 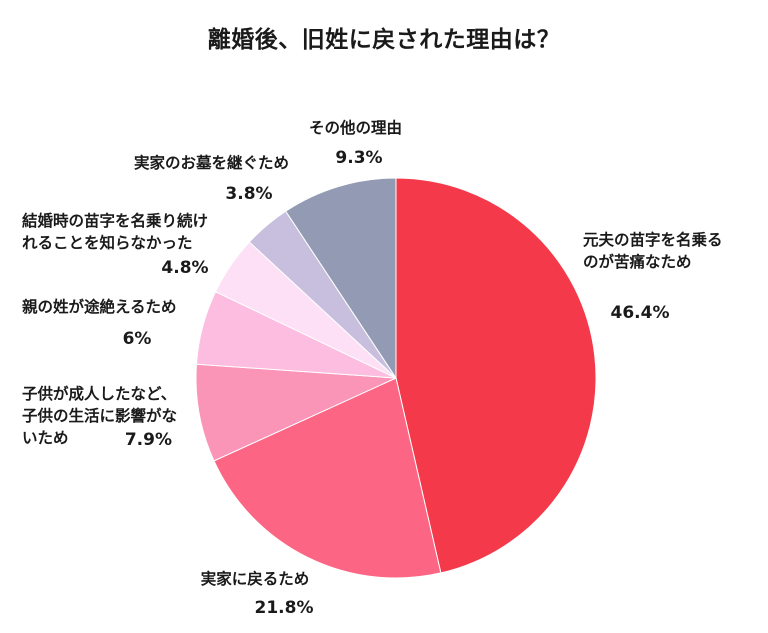 What do you see at coordinates (184, 268) in the screenshot?
I see `slice-value: 4.8%` at bounding box center [184, 268].